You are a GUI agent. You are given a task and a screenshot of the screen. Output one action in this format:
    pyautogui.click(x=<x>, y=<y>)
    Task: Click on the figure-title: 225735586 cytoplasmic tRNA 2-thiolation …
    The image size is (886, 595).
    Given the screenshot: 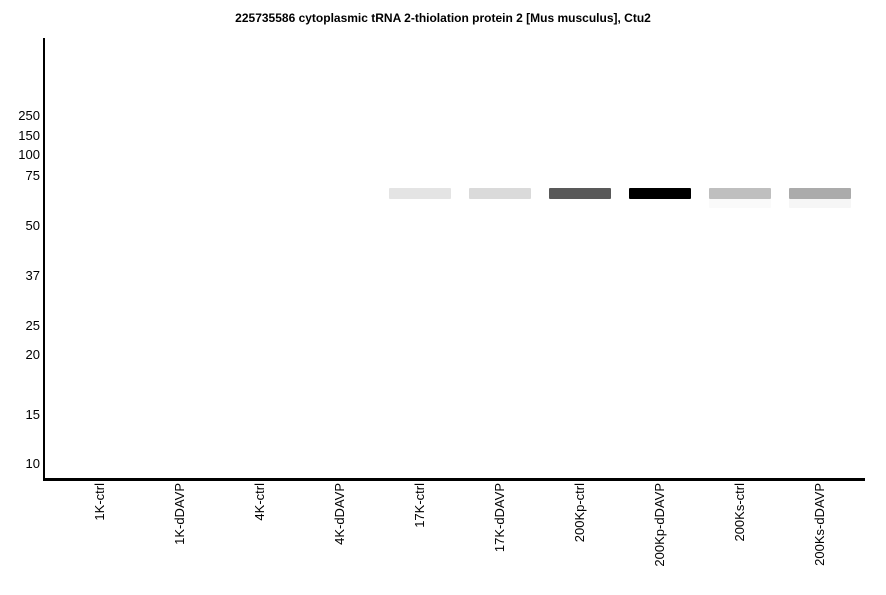 What is the action you would take?
    pyautogui.click(x=443, y=18)
    